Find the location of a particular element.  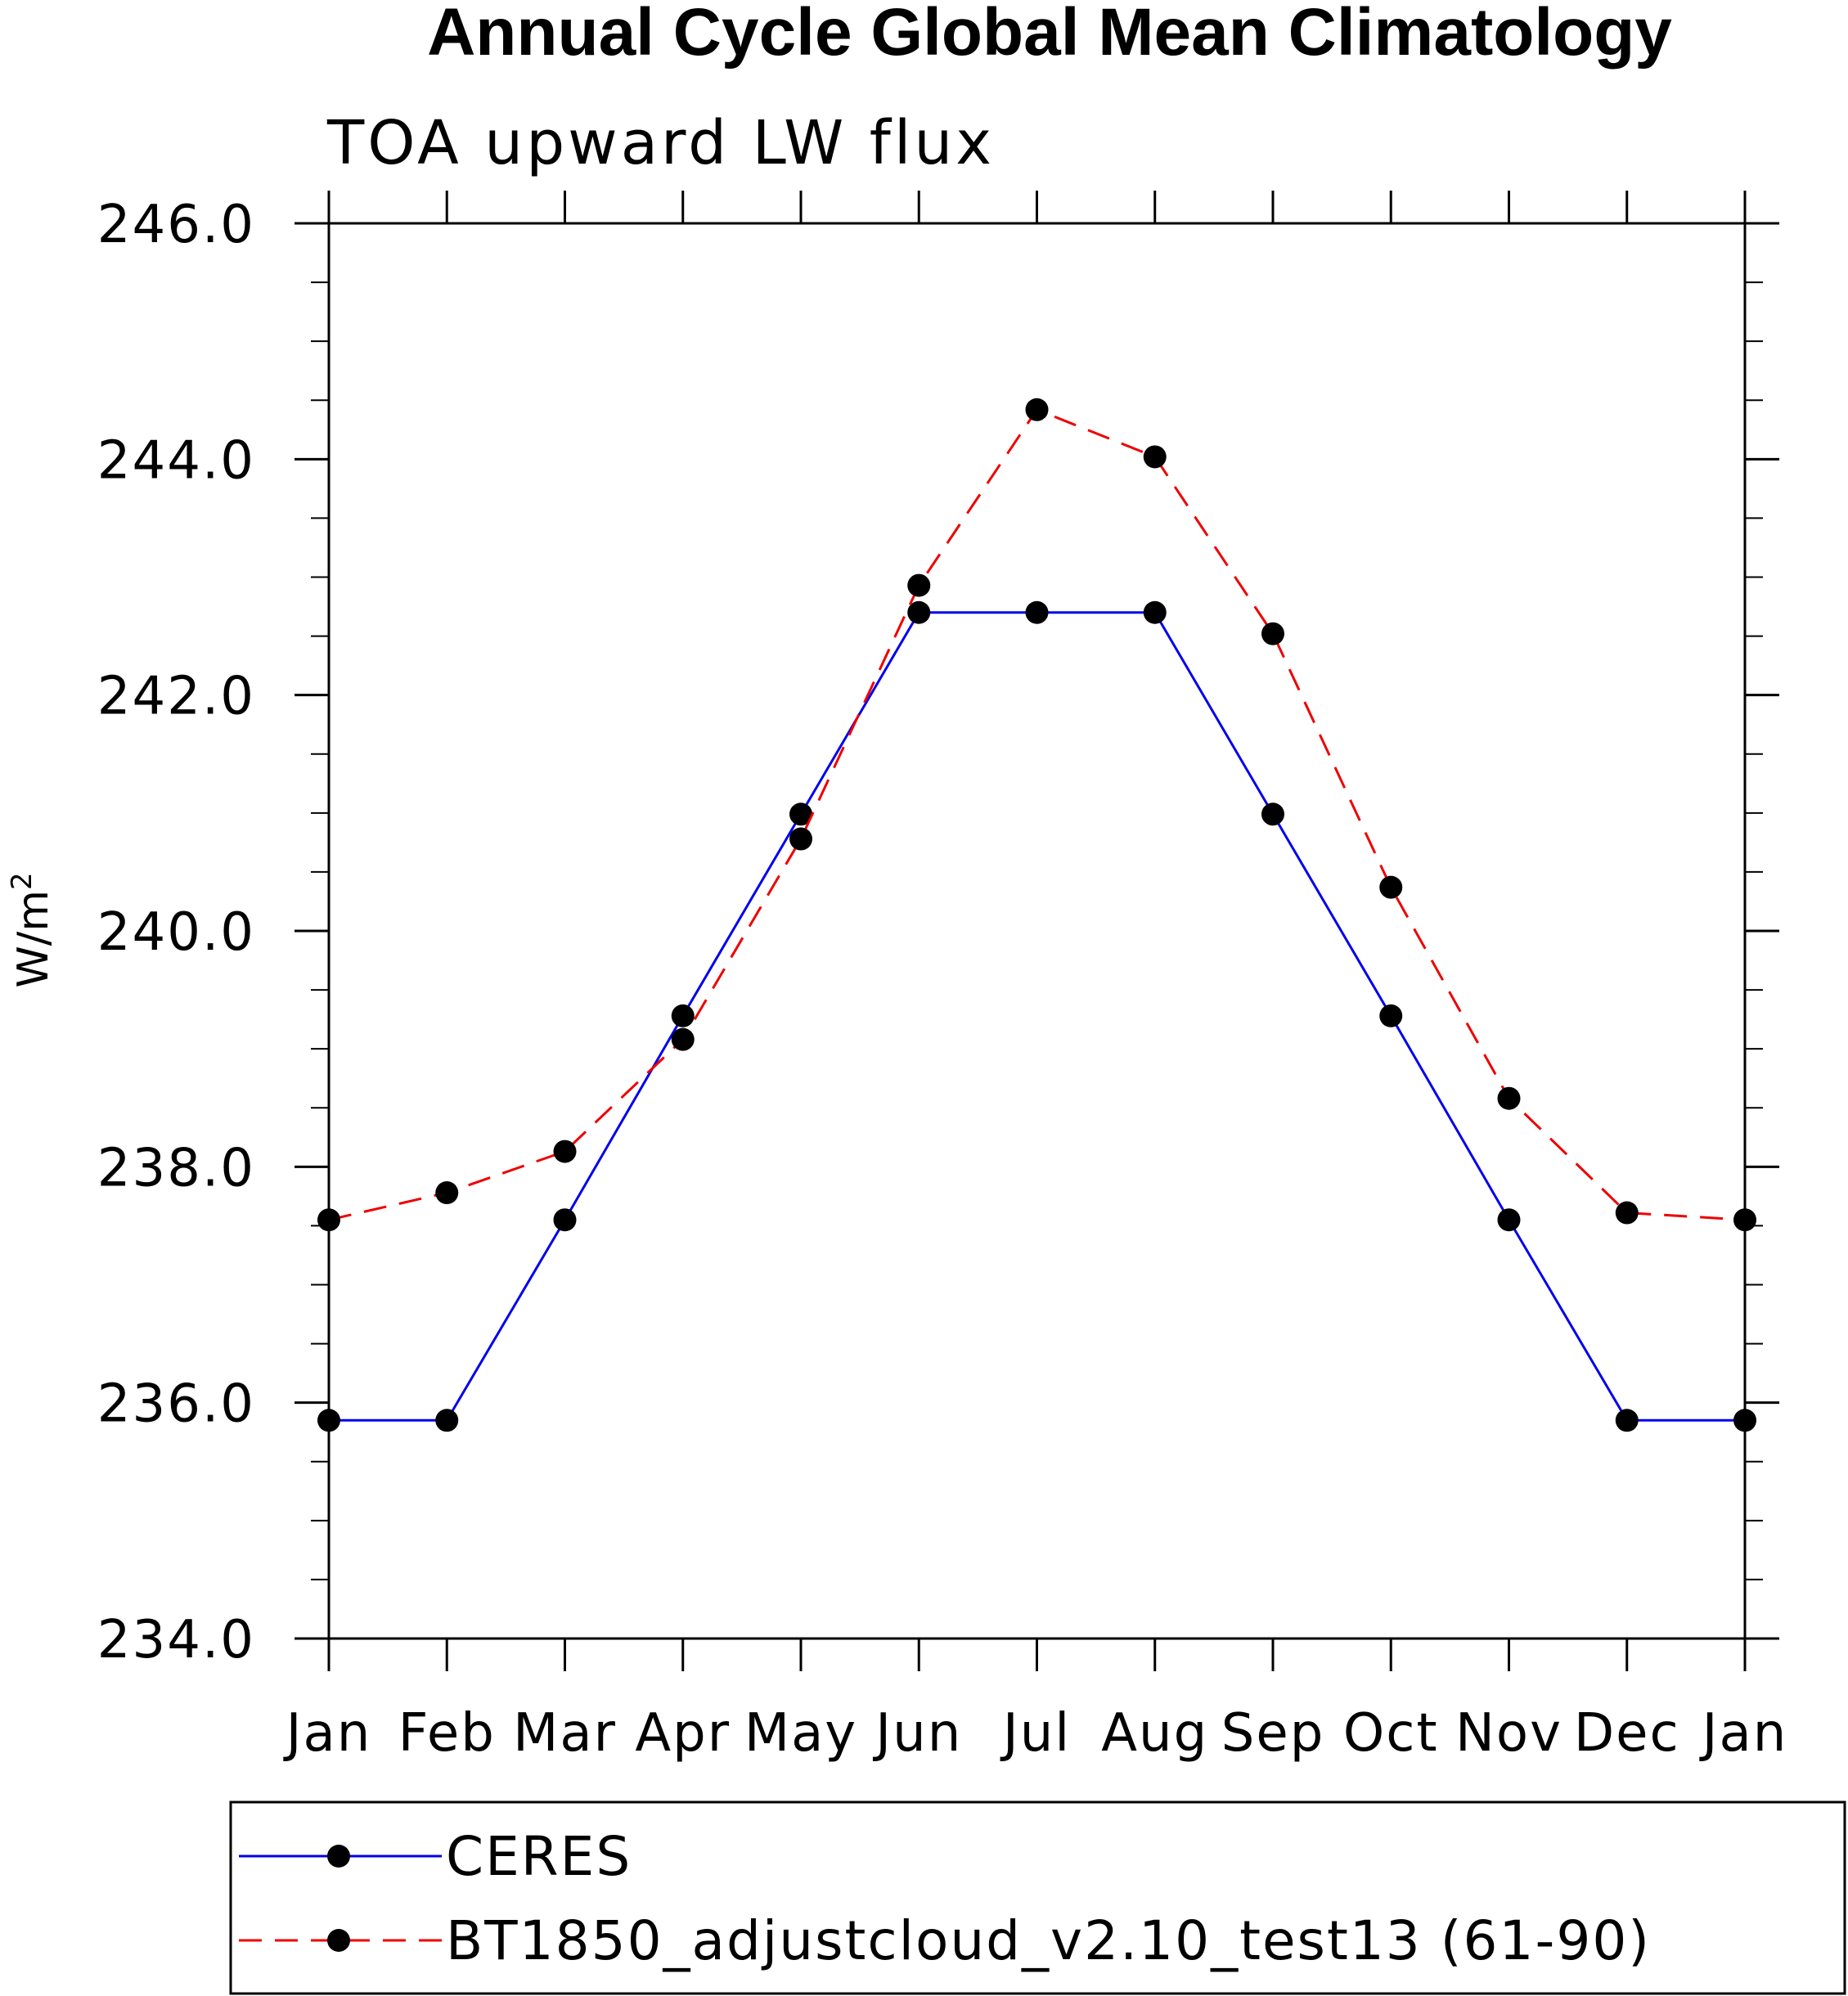

legend-box is located at coordinates (1037, 1897).